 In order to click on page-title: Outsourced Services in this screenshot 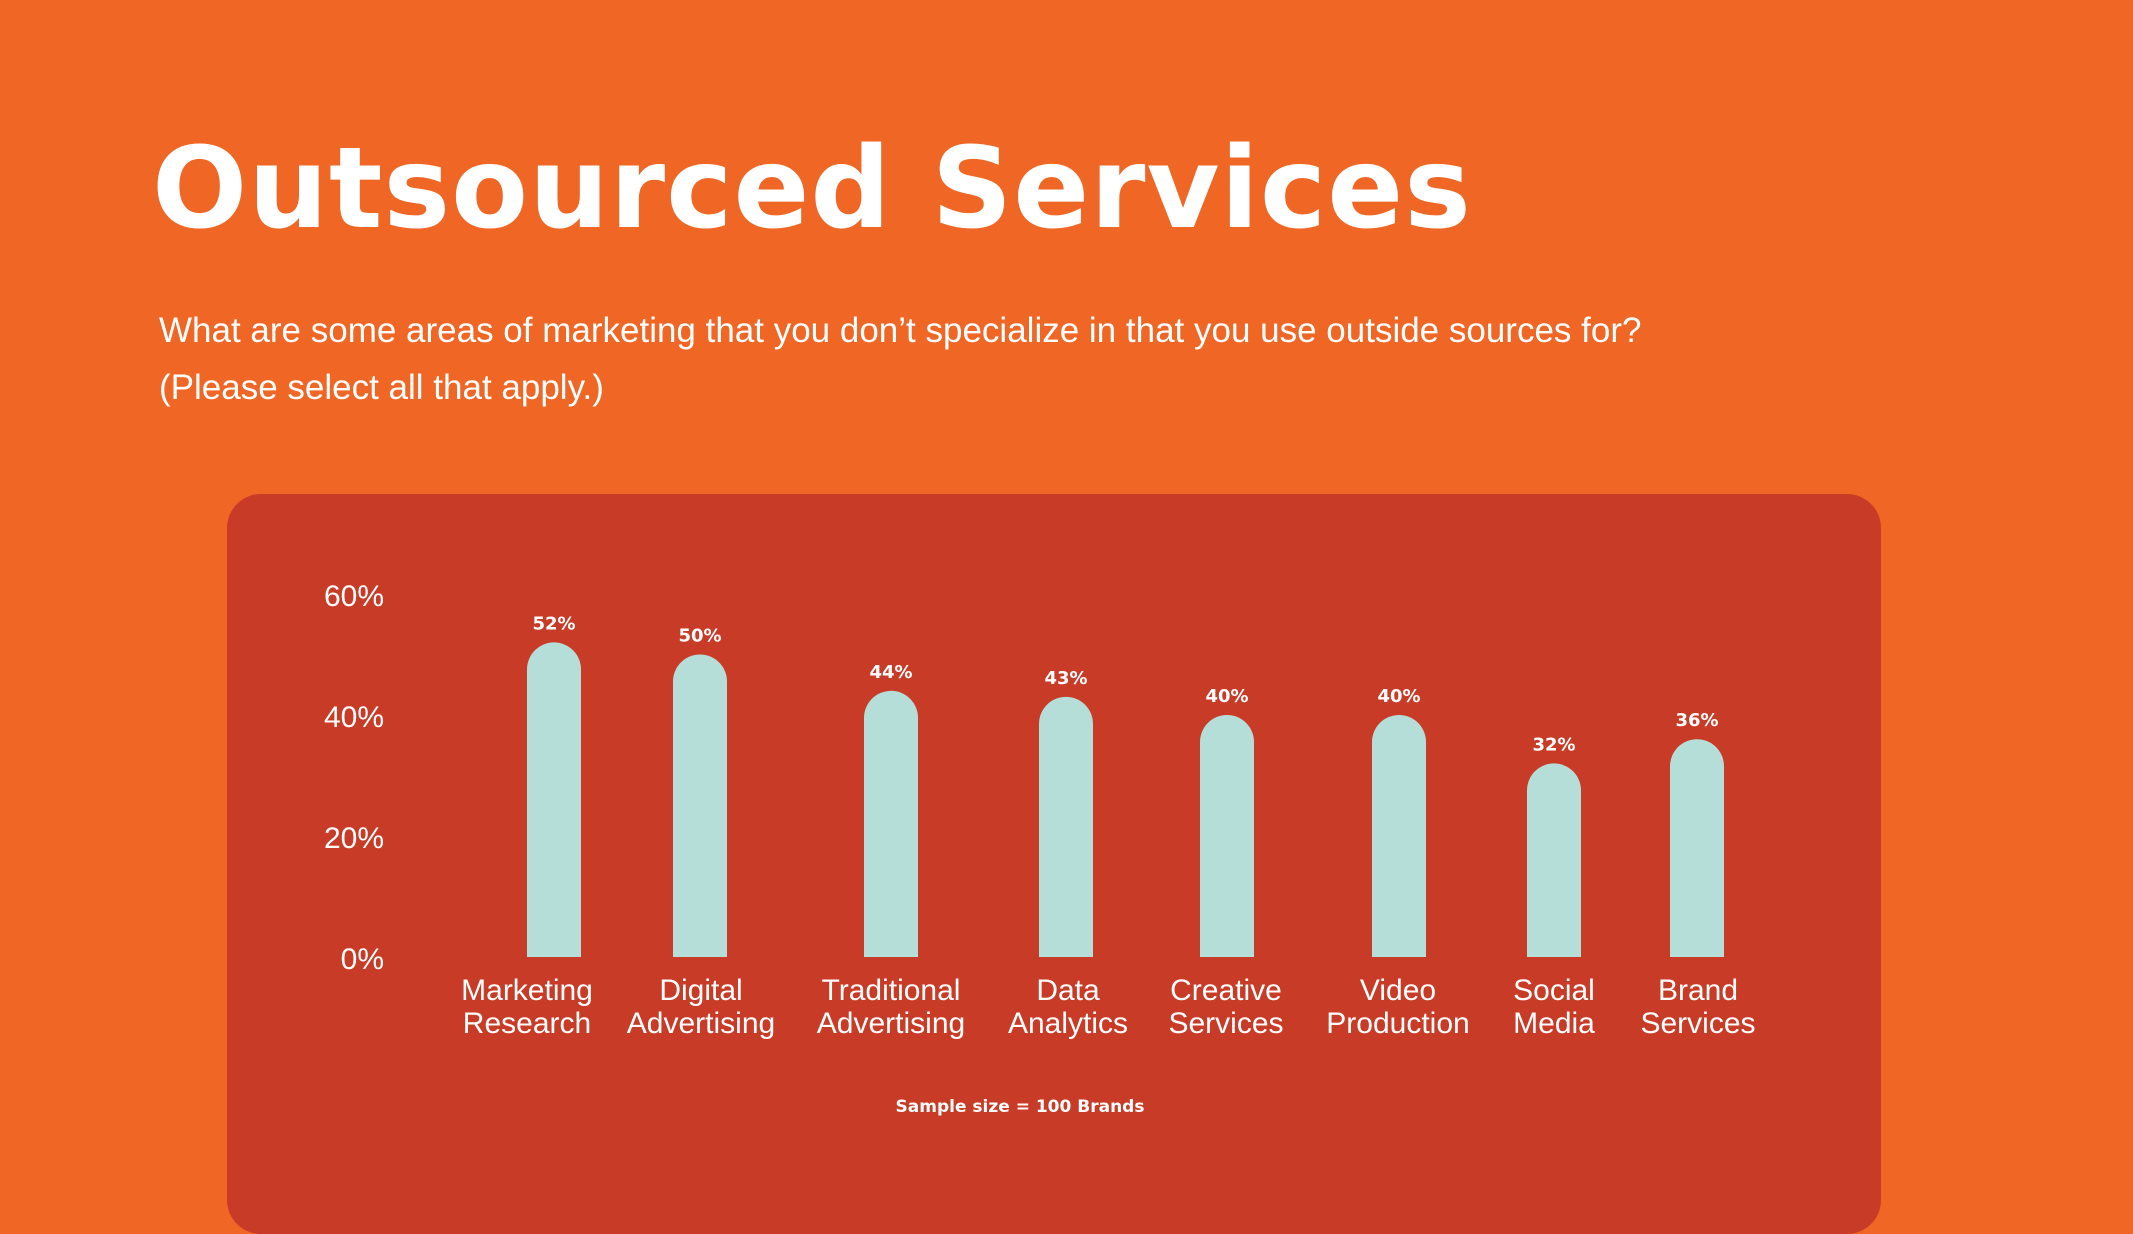, I will do `click(812, 189)`.